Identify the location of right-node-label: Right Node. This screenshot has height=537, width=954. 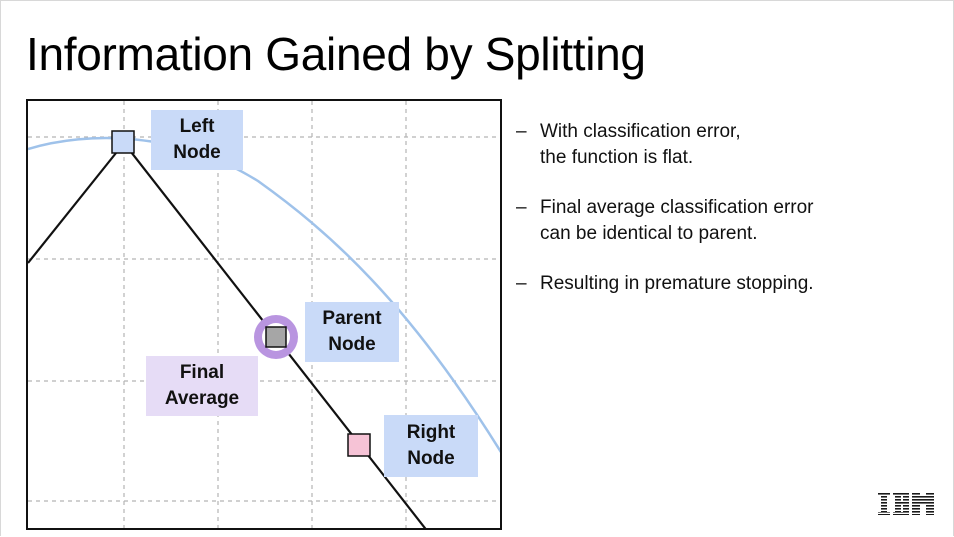
(431, 446).